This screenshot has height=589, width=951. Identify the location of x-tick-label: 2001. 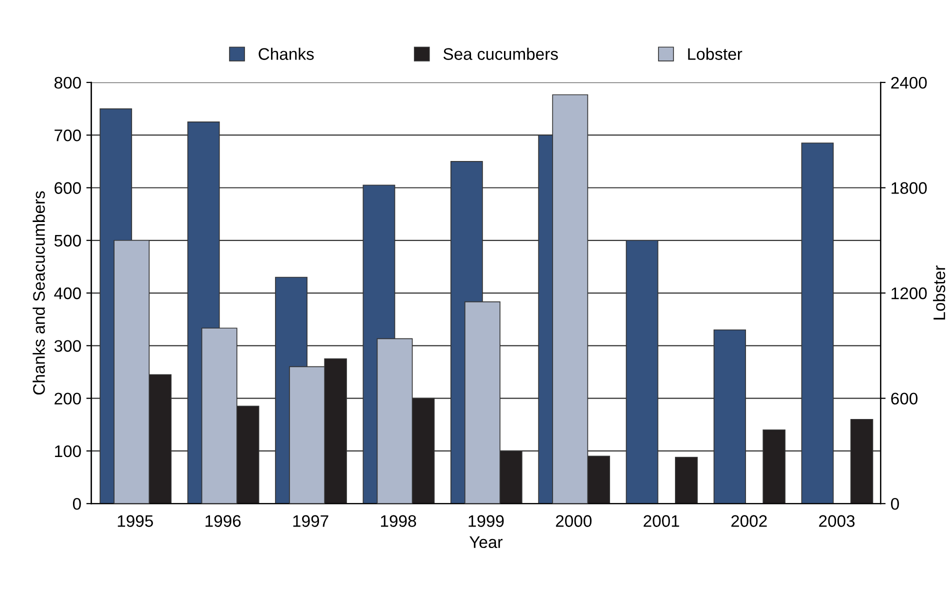
(662, 521).